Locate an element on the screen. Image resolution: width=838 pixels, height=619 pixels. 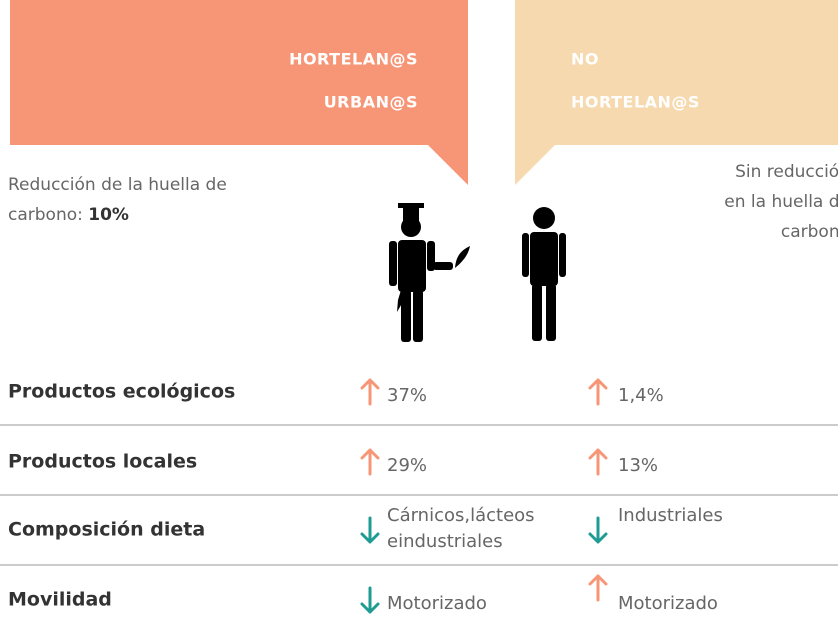
row-value: eindustriales is located at coordinates (445, 541).